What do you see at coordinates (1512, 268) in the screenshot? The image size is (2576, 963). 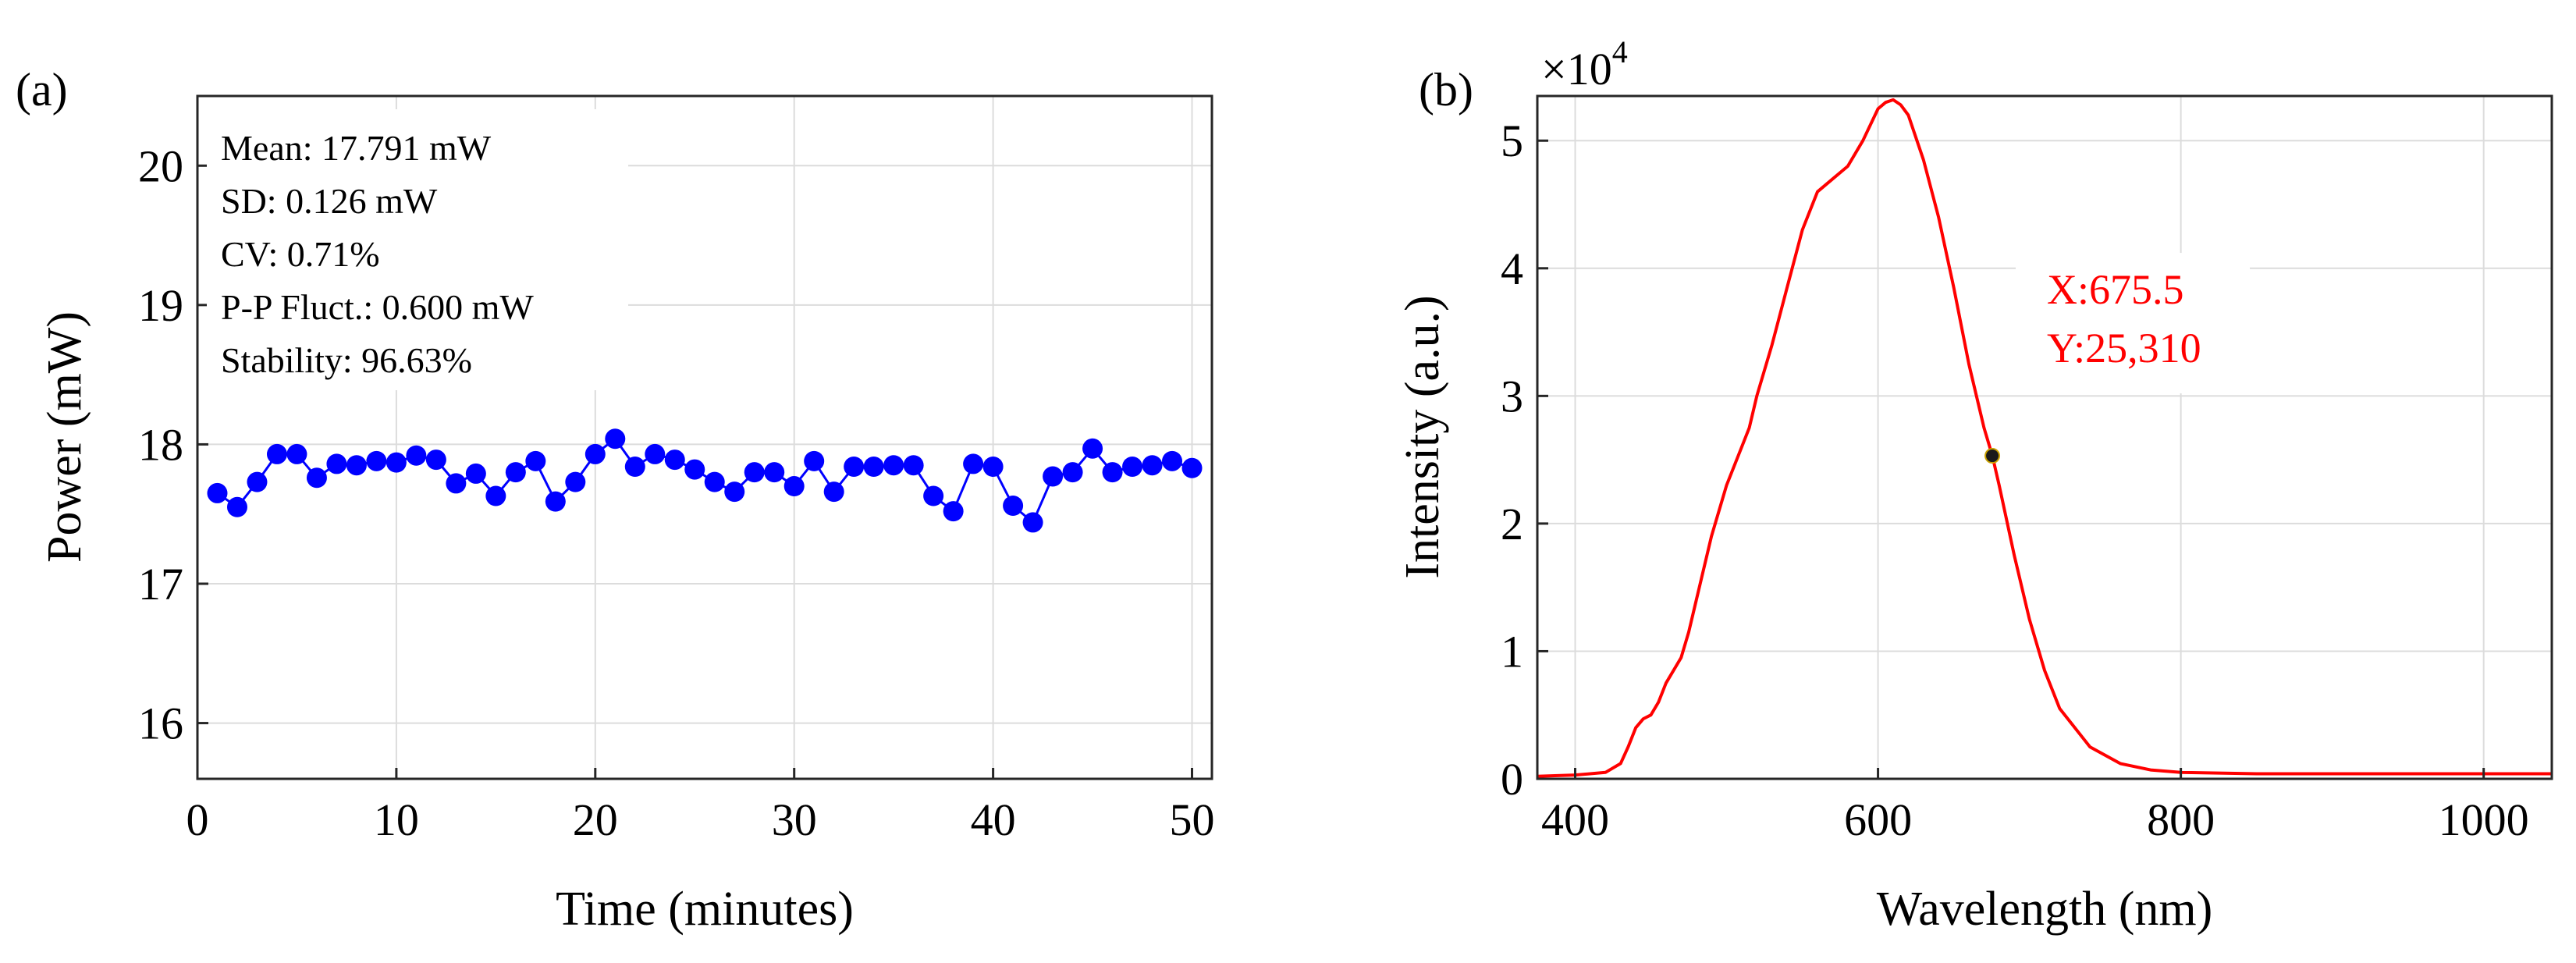 I see `panel-b-ytick-label: 4` at bounding box center [1512, 268].